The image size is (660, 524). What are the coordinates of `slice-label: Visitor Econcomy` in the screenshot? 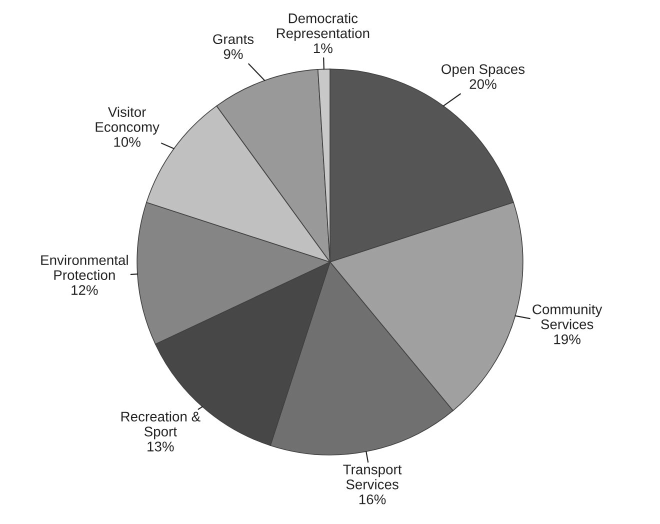 It's located at (128, 120).